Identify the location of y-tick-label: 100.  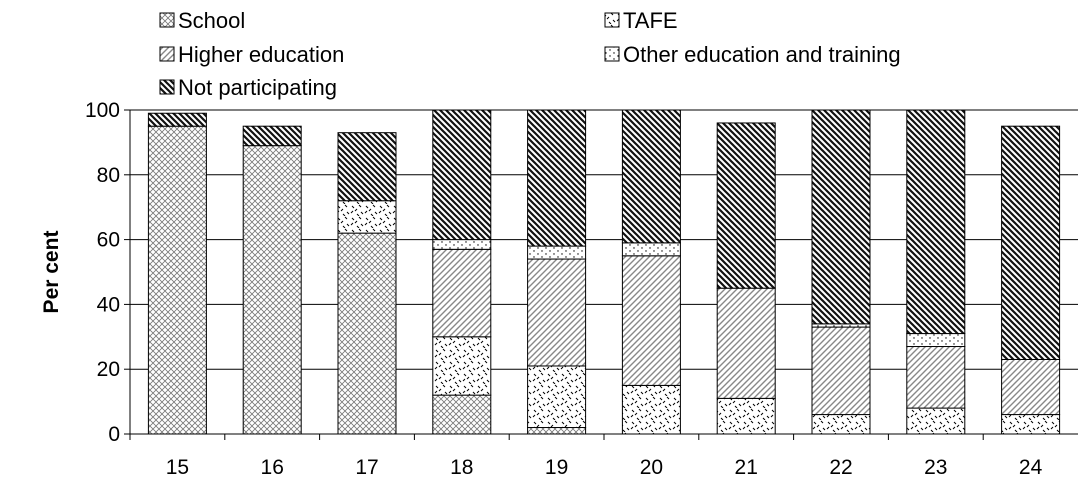
(102, 110).